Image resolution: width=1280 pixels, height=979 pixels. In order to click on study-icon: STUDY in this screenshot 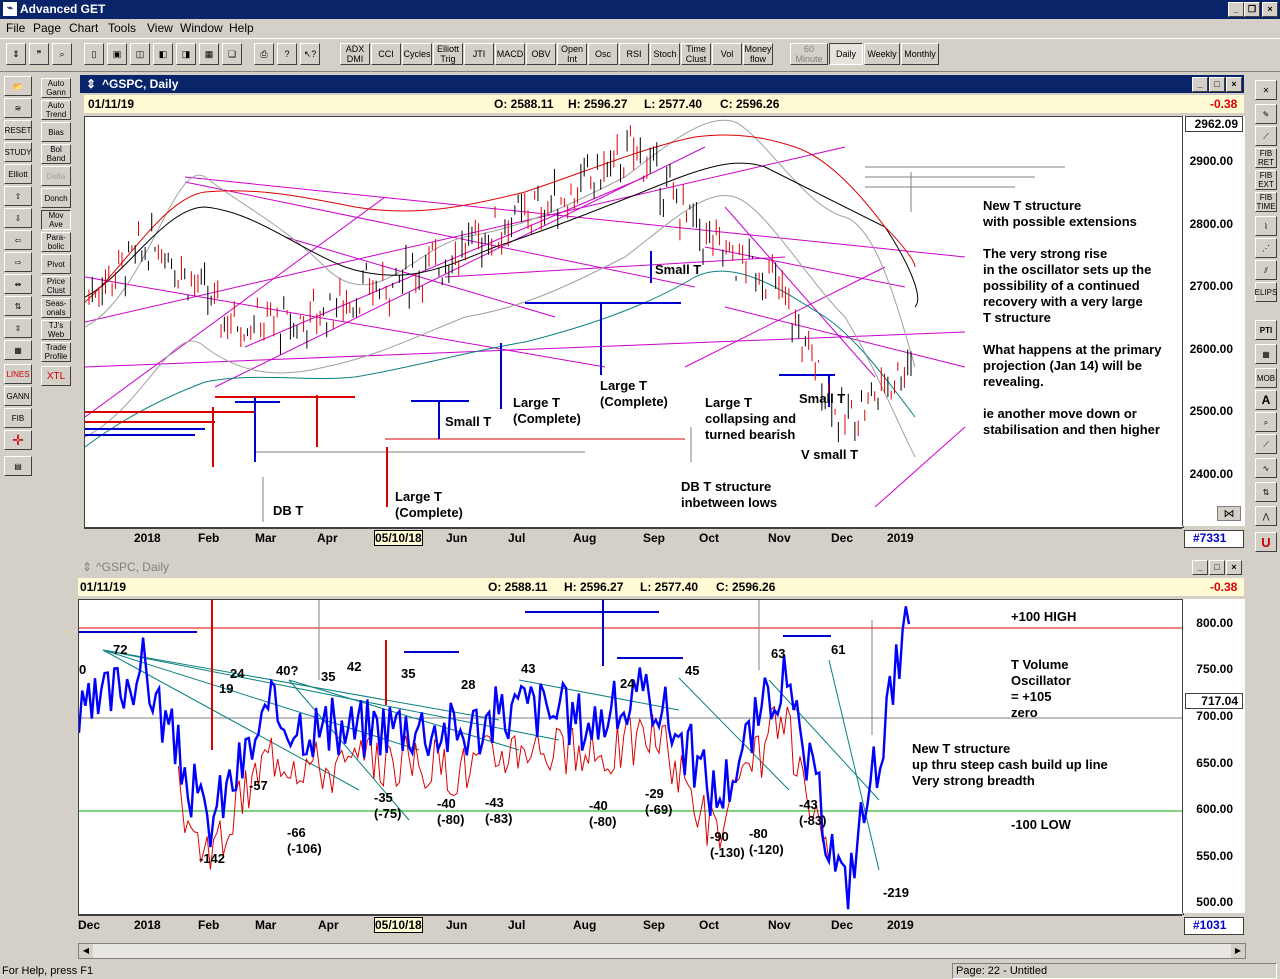, I will do `click(18, 152)`.